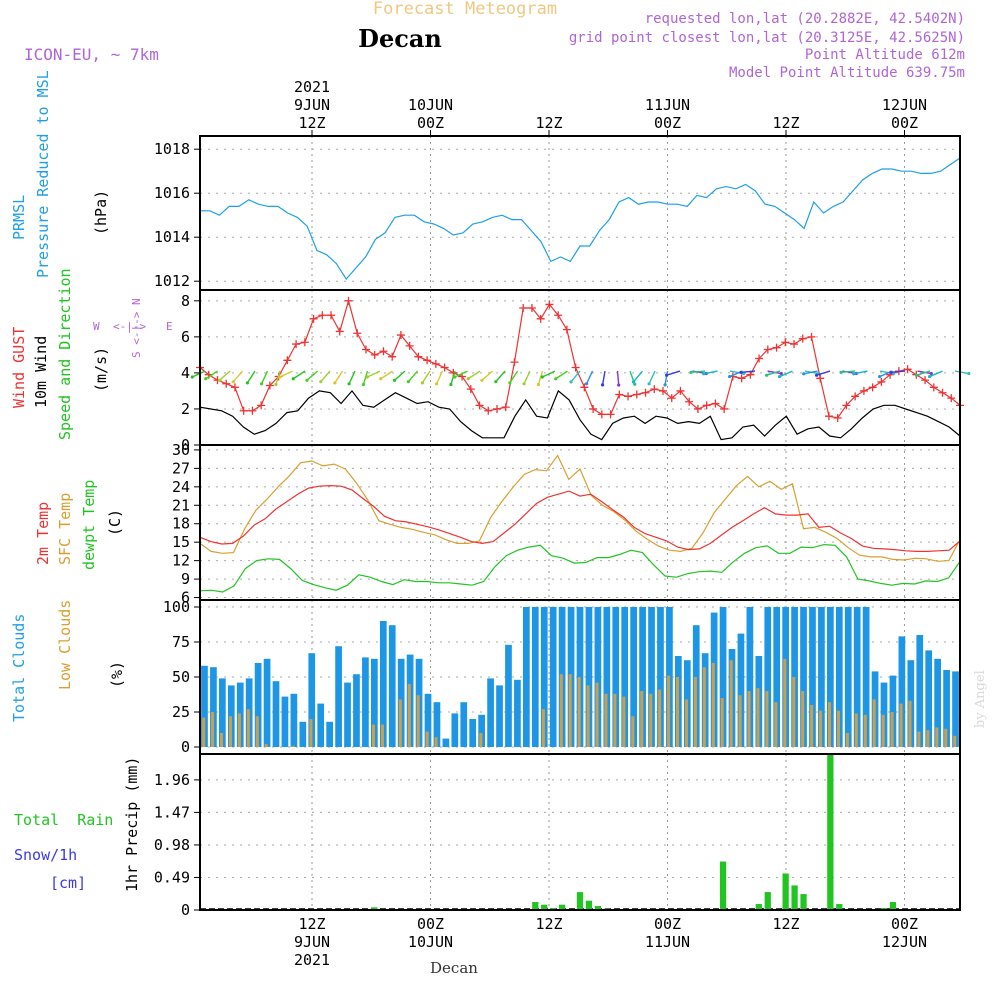 This screenshot has height=1000, width=1000. Describe the element at coordinates (181, 677) in the screenshot. I see `y-tick-label: 50` at that location.